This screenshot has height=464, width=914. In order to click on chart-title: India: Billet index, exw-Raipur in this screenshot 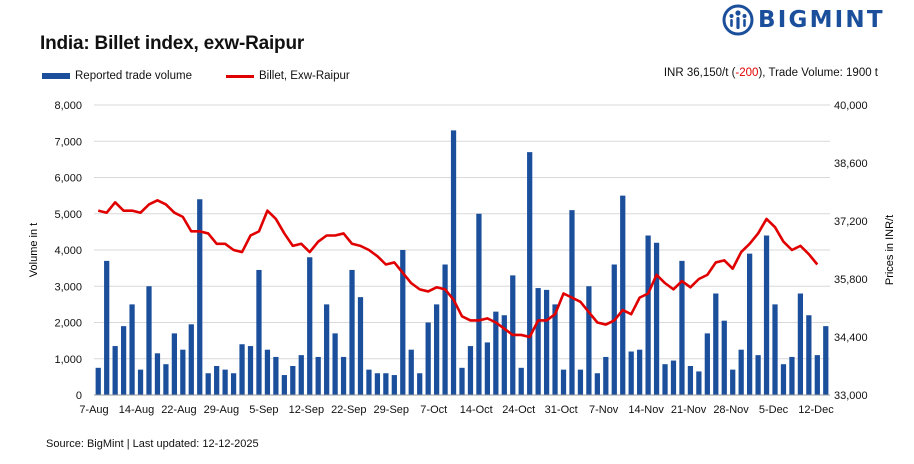, I will do `click(172, 43)`.